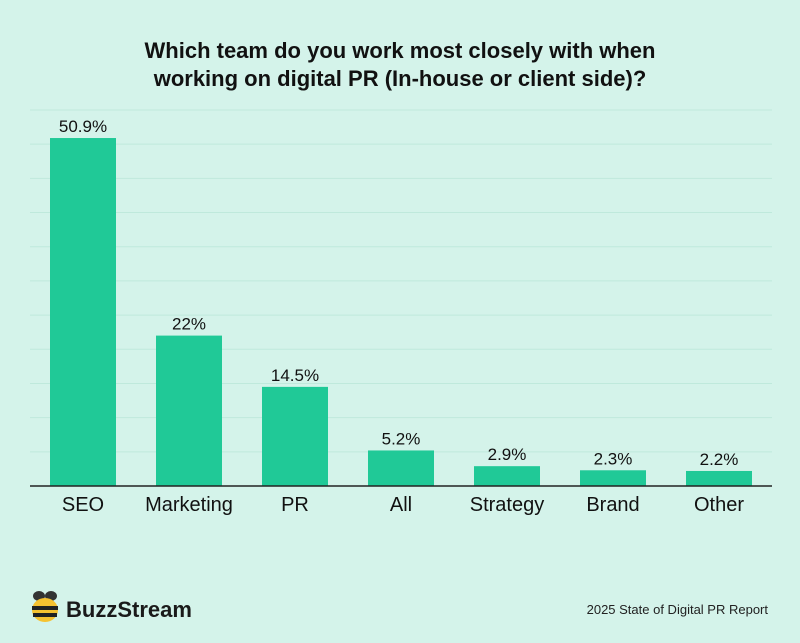 The image size is (800, 643). What do you see at coordinates (295, 375) in the screenshot?
I see `data-label: 14.5%` at bounding box center [295, 375].